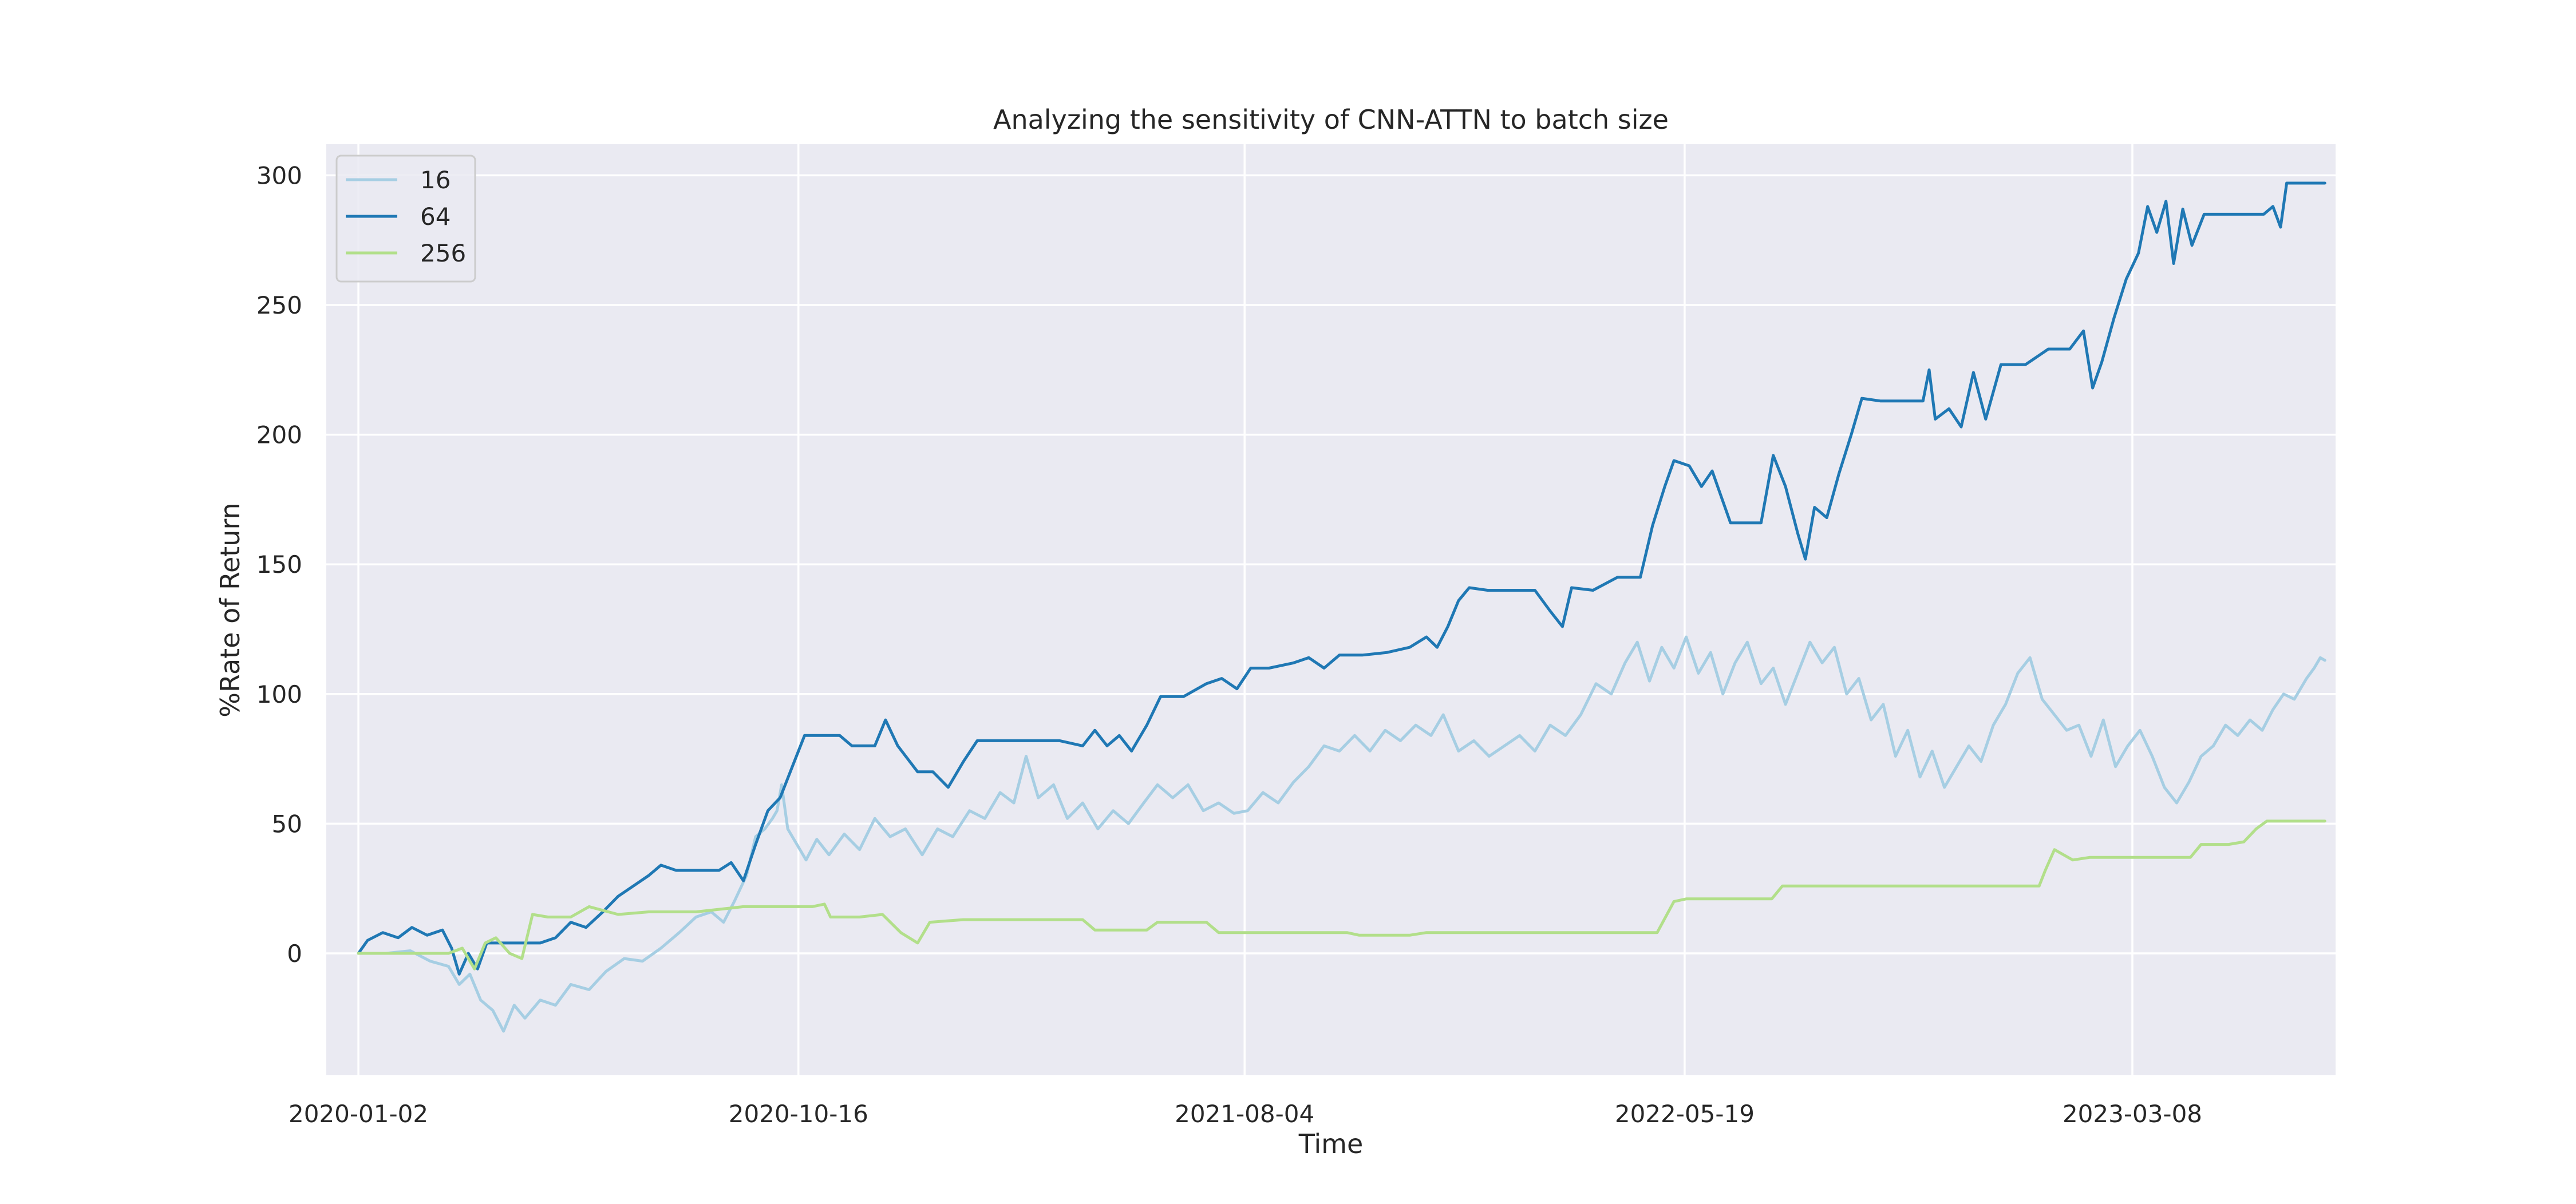 This screenshot has width=2576, height=1204. What do you see at coordinates (279, 435) in the screenshot?
I see `y-tick-label: 200` at bounding box center [279, 435].